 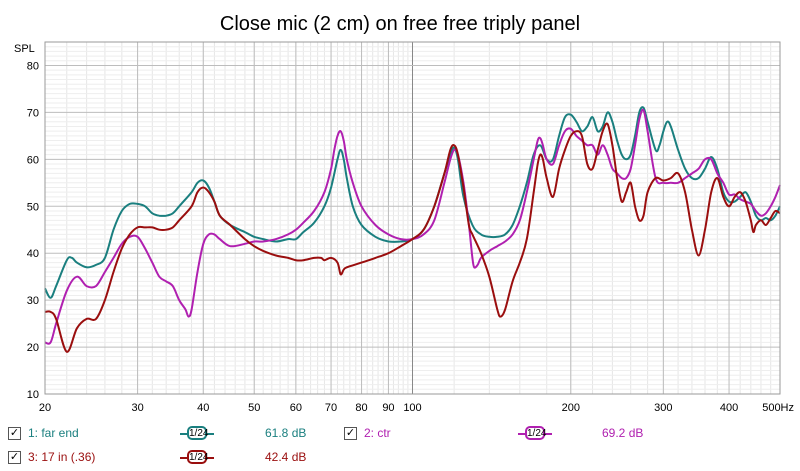 What do you see at coordinates (729, 408) in the screenshot?
I see `x-tick-label: 400` at bounding box center [729, 408].